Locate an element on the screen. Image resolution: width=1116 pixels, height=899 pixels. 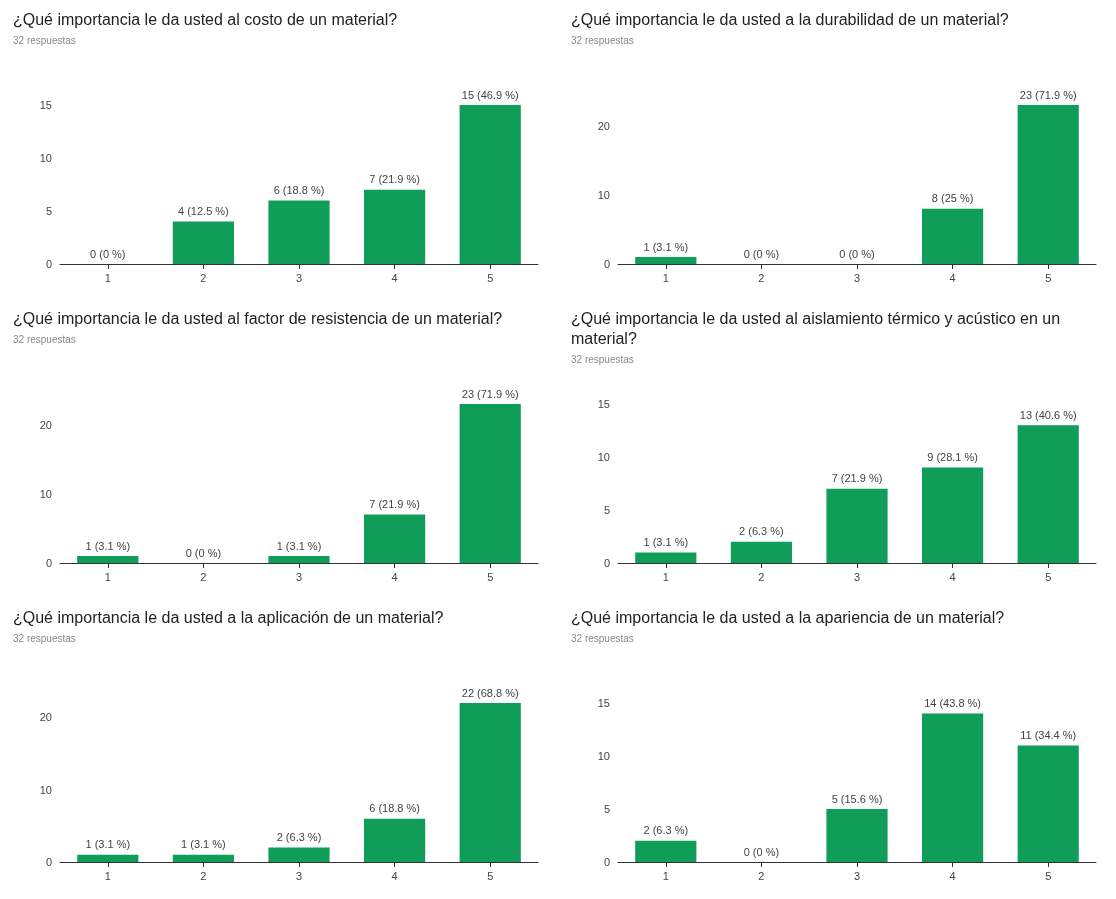
chart-title: ¿Qué importancia le da usted al factor de resistencia de un material? is located at coordinates (258, 318).